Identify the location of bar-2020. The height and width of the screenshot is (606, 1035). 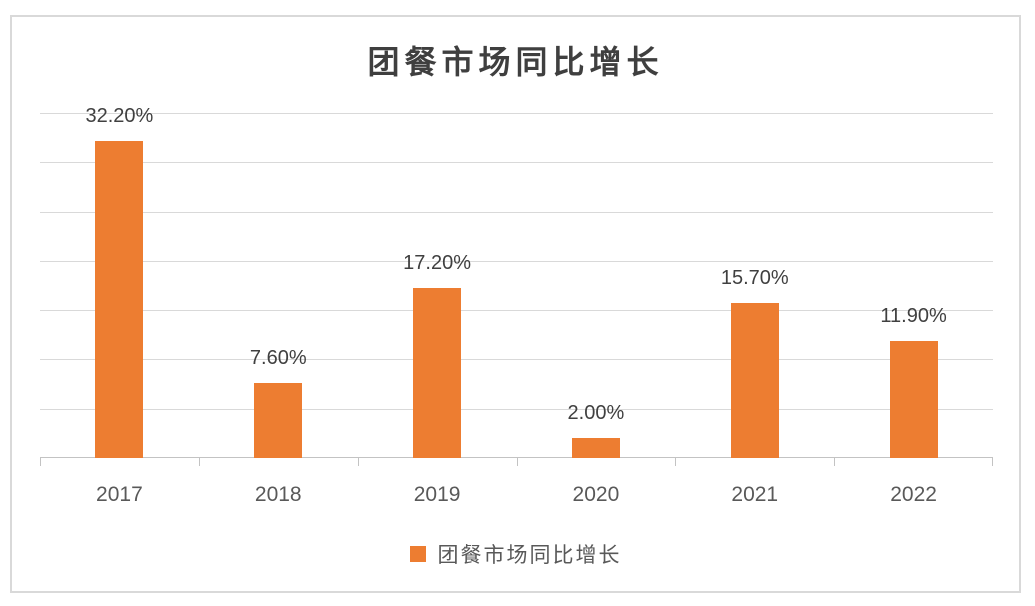
(595, 448).